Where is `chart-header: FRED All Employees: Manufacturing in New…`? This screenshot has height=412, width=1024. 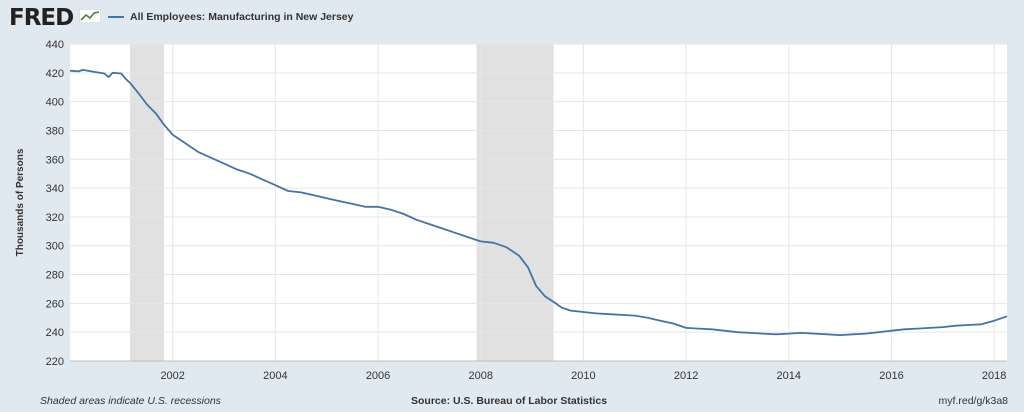
chart-header: FRED All Employees: Manufacturing in New… is located at coordinates (512, 19).